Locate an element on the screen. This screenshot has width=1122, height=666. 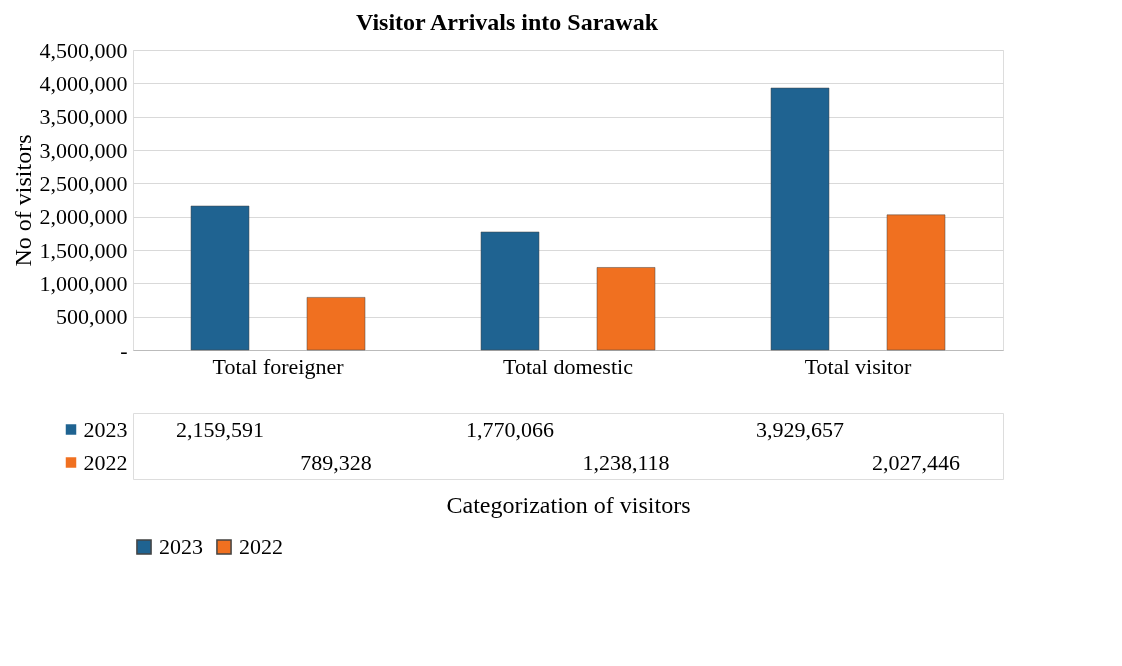
x-axis-title: Categorization of visitors is located at coordinates (568, 504).